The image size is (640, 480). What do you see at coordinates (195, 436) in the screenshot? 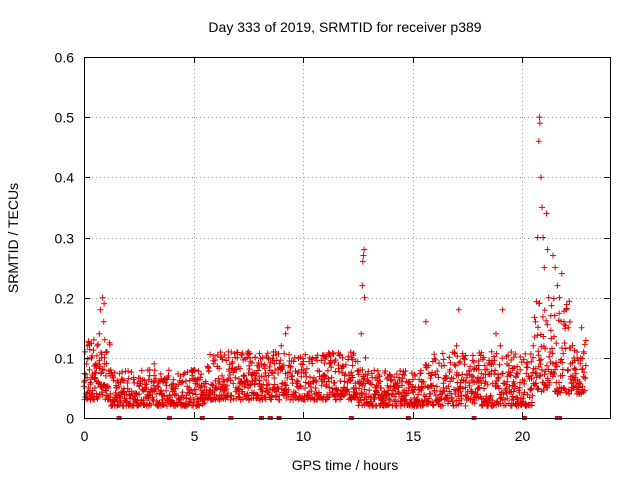
I see `x-tick-label: 5` at bounding box center [195, 436].